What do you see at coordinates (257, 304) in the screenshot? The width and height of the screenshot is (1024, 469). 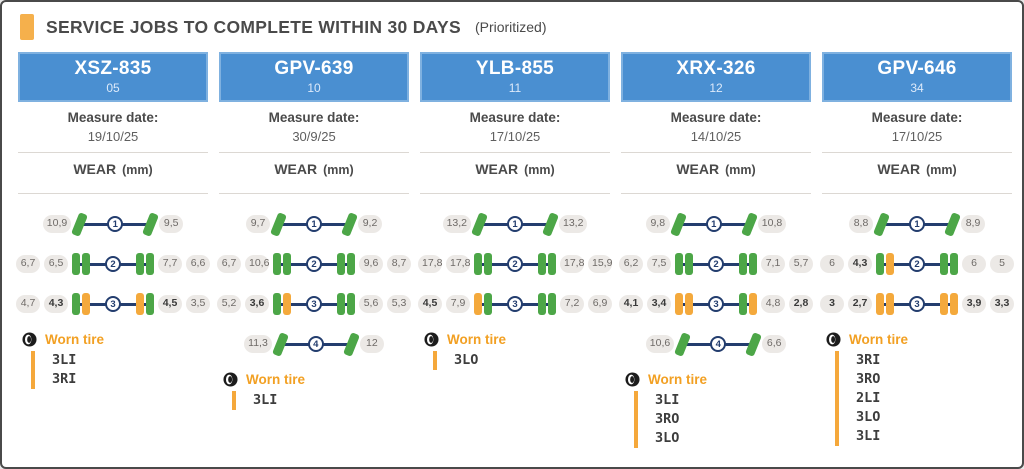 I see `wear-value-3LI: 3,6` at bounding box center [257, 304].